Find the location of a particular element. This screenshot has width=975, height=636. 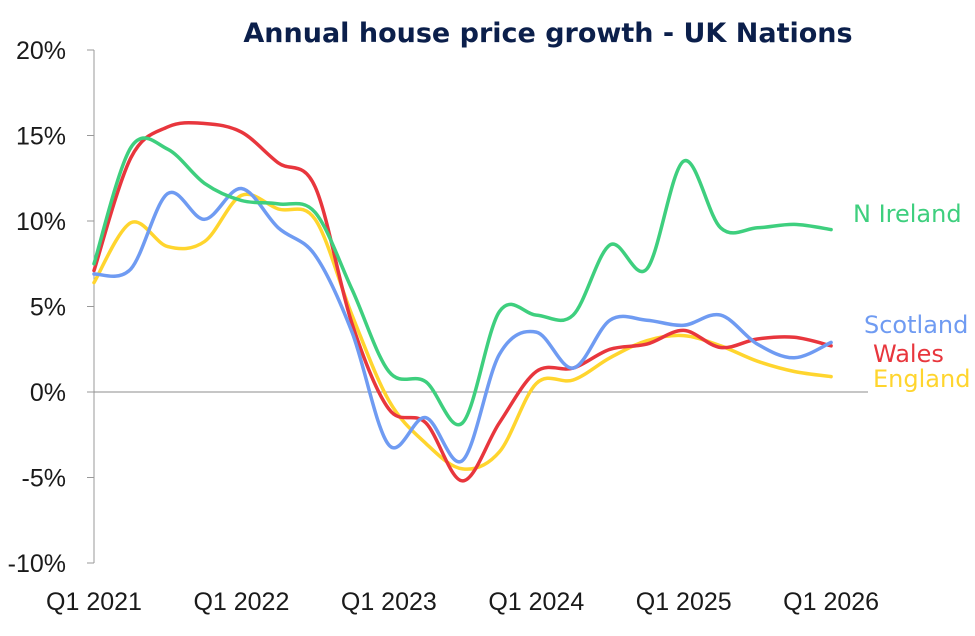

y-tick-label: -10% is located at coordinates (37, 564).